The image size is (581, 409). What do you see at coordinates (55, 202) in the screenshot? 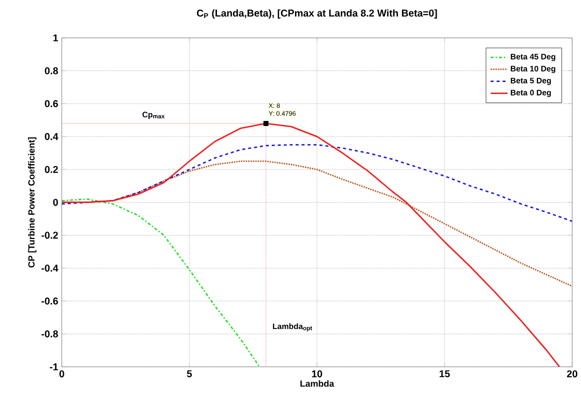
I see `y-tick-label: 0` at bounding box center [55, 202].